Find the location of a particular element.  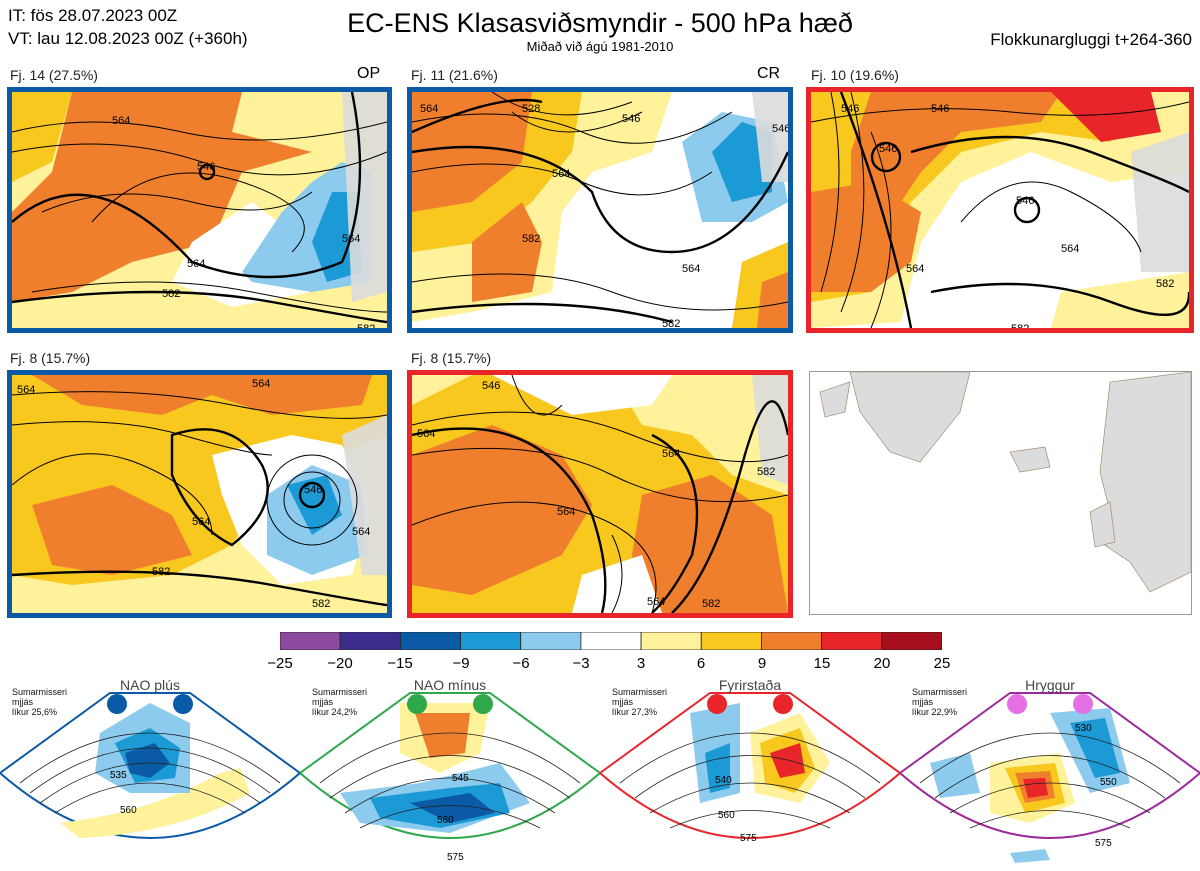

colorbar-tick: 6 is located at coordinates (701, 663).